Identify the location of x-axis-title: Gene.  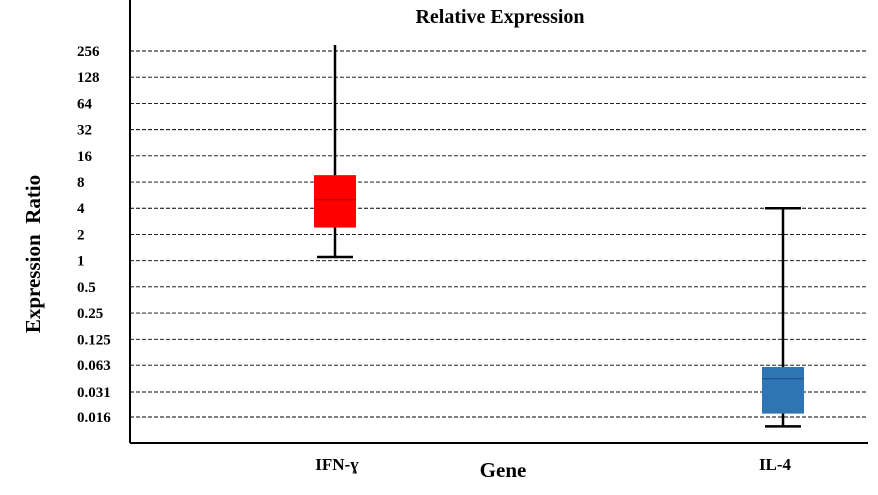
(503, 470).